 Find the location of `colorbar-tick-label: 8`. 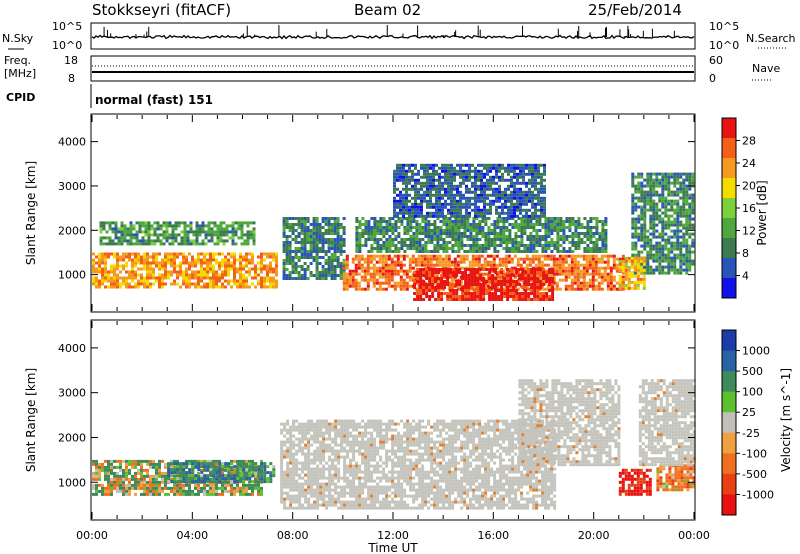

colorbar-tick-label: 8 is located at coordinates (745, 253).